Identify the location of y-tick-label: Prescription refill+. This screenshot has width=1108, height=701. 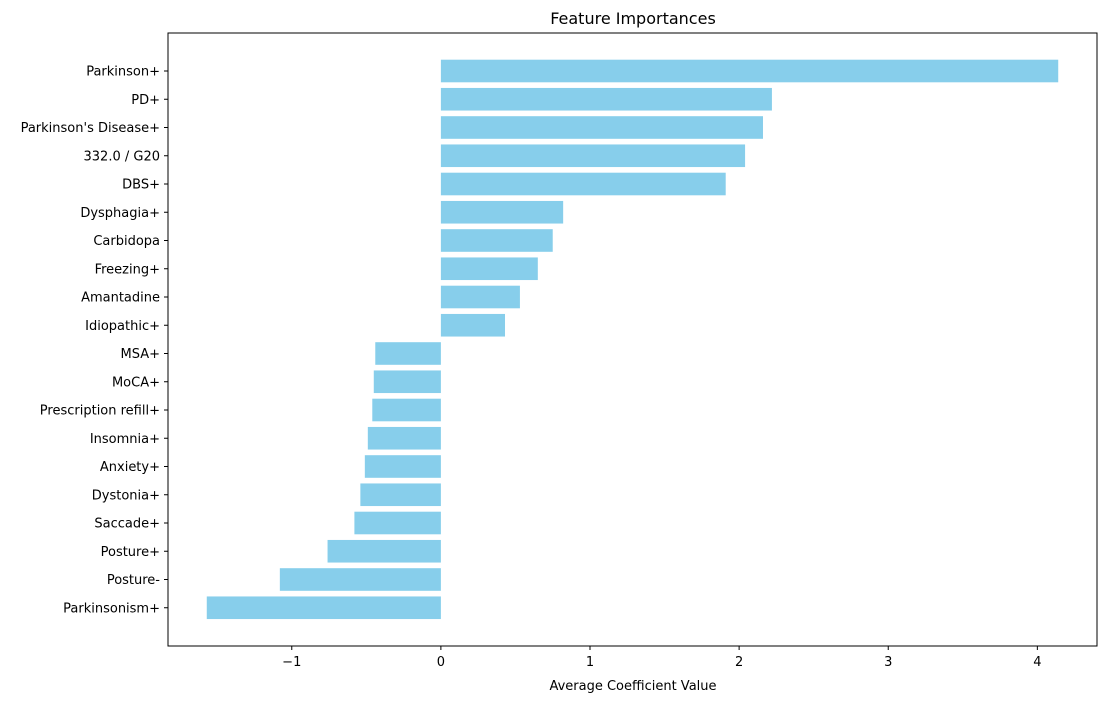
(100, 411).